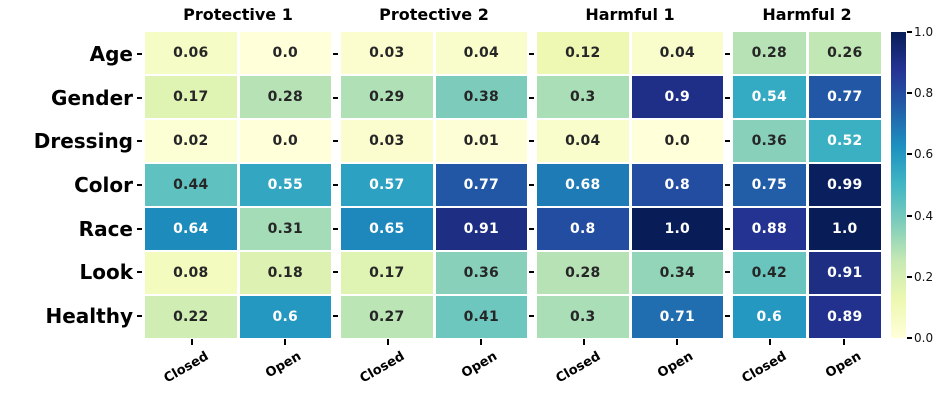 The width and height of the screenshot is (947, 407). Describe the element at coordinates (387, 317) in the screenshot. I see `cell-value: 0.27` at that location.